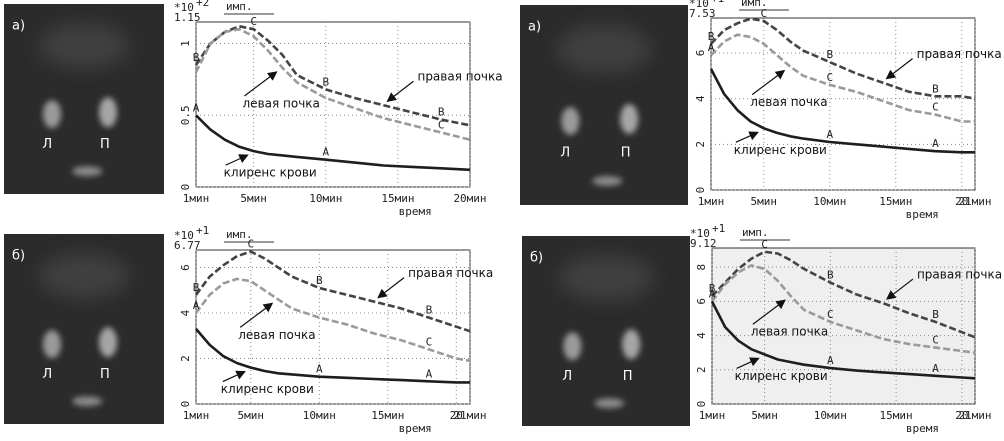  I want to click on y-max-label: 7.53, so click(702, 13).